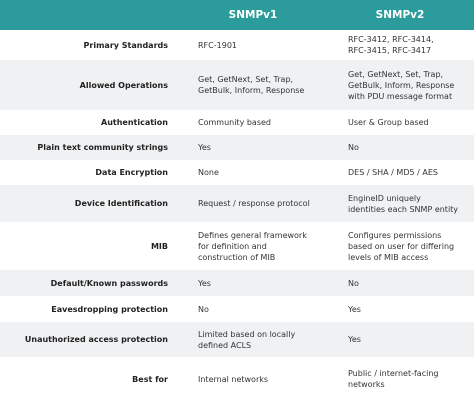 This screenshot has width=474, height=401. Describe the element at coordinates (233, 379) in the screenshot. I see `cell-line: Internal networks` at that location.